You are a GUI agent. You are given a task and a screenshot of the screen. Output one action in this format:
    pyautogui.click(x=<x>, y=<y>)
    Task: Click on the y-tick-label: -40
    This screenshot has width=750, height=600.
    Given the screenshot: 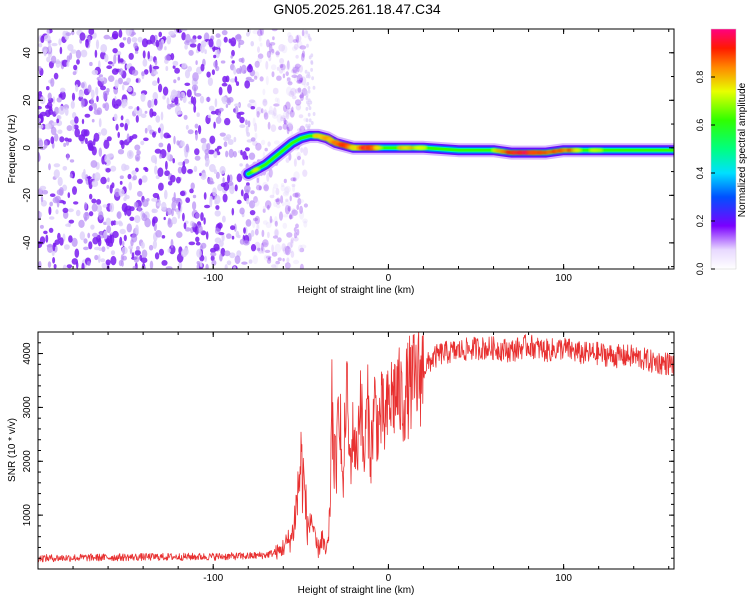 What is the action you would take?
    pyautogui.click(x=27, y=242)
    